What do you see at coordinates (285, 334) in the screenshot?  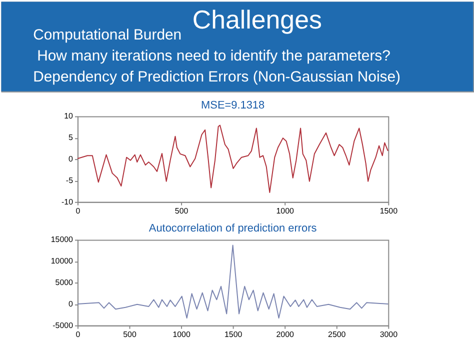 I see `x-tick-label: 2000` at bounding box center [285, 334].